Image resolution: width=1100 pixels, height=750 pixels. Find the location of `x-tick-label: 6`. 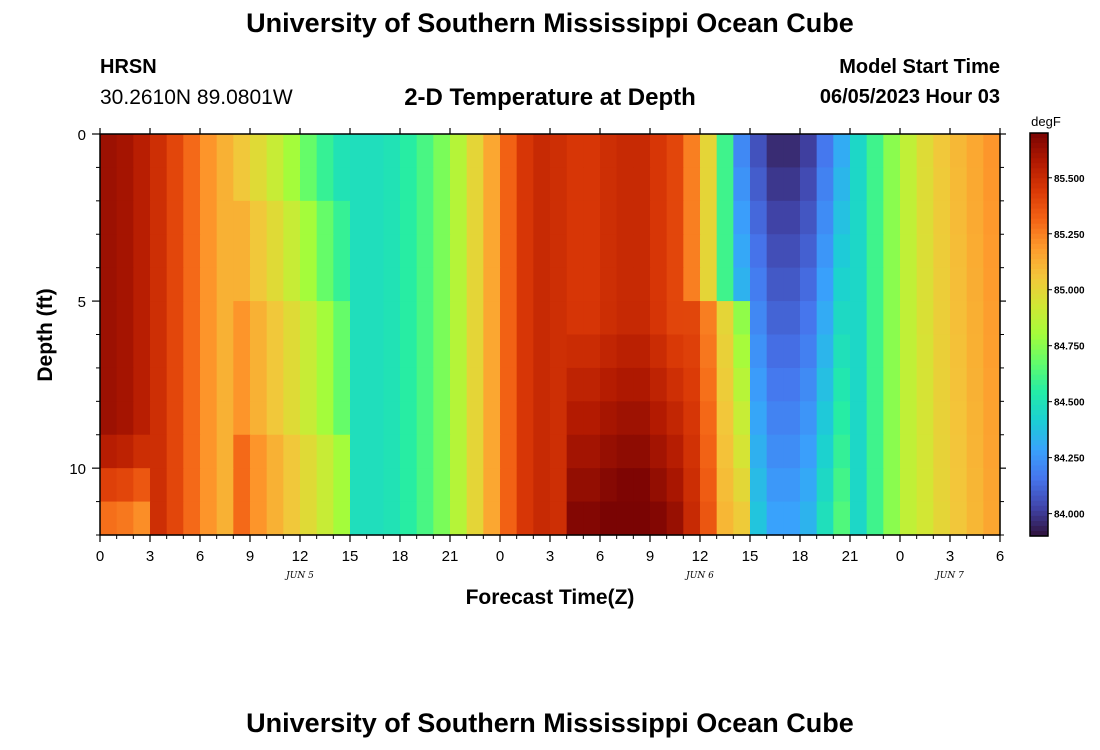

x-tick-label: 6 is located at coordinates (1000, 556).